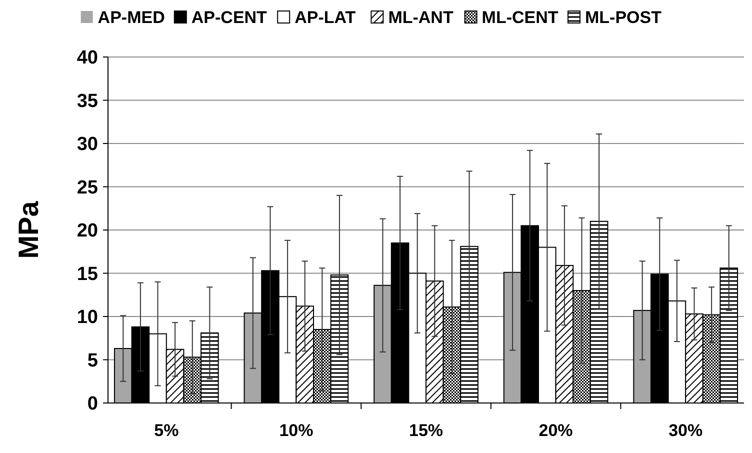 This screenshot has height=453, width=752. What do you see at coordinates (623, 17) in the screenshot?
I see `legend-label: ML-POST` at bounding box center [623, 17].